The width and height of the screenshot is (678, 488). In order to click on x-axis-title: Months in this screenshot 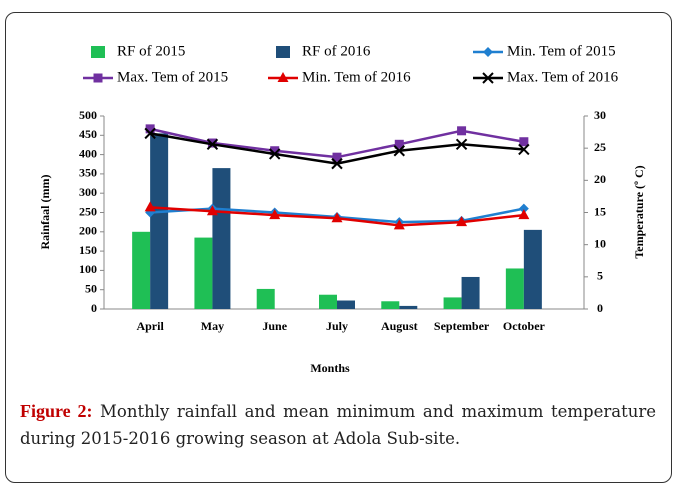, I will do `click(330, 368)`.